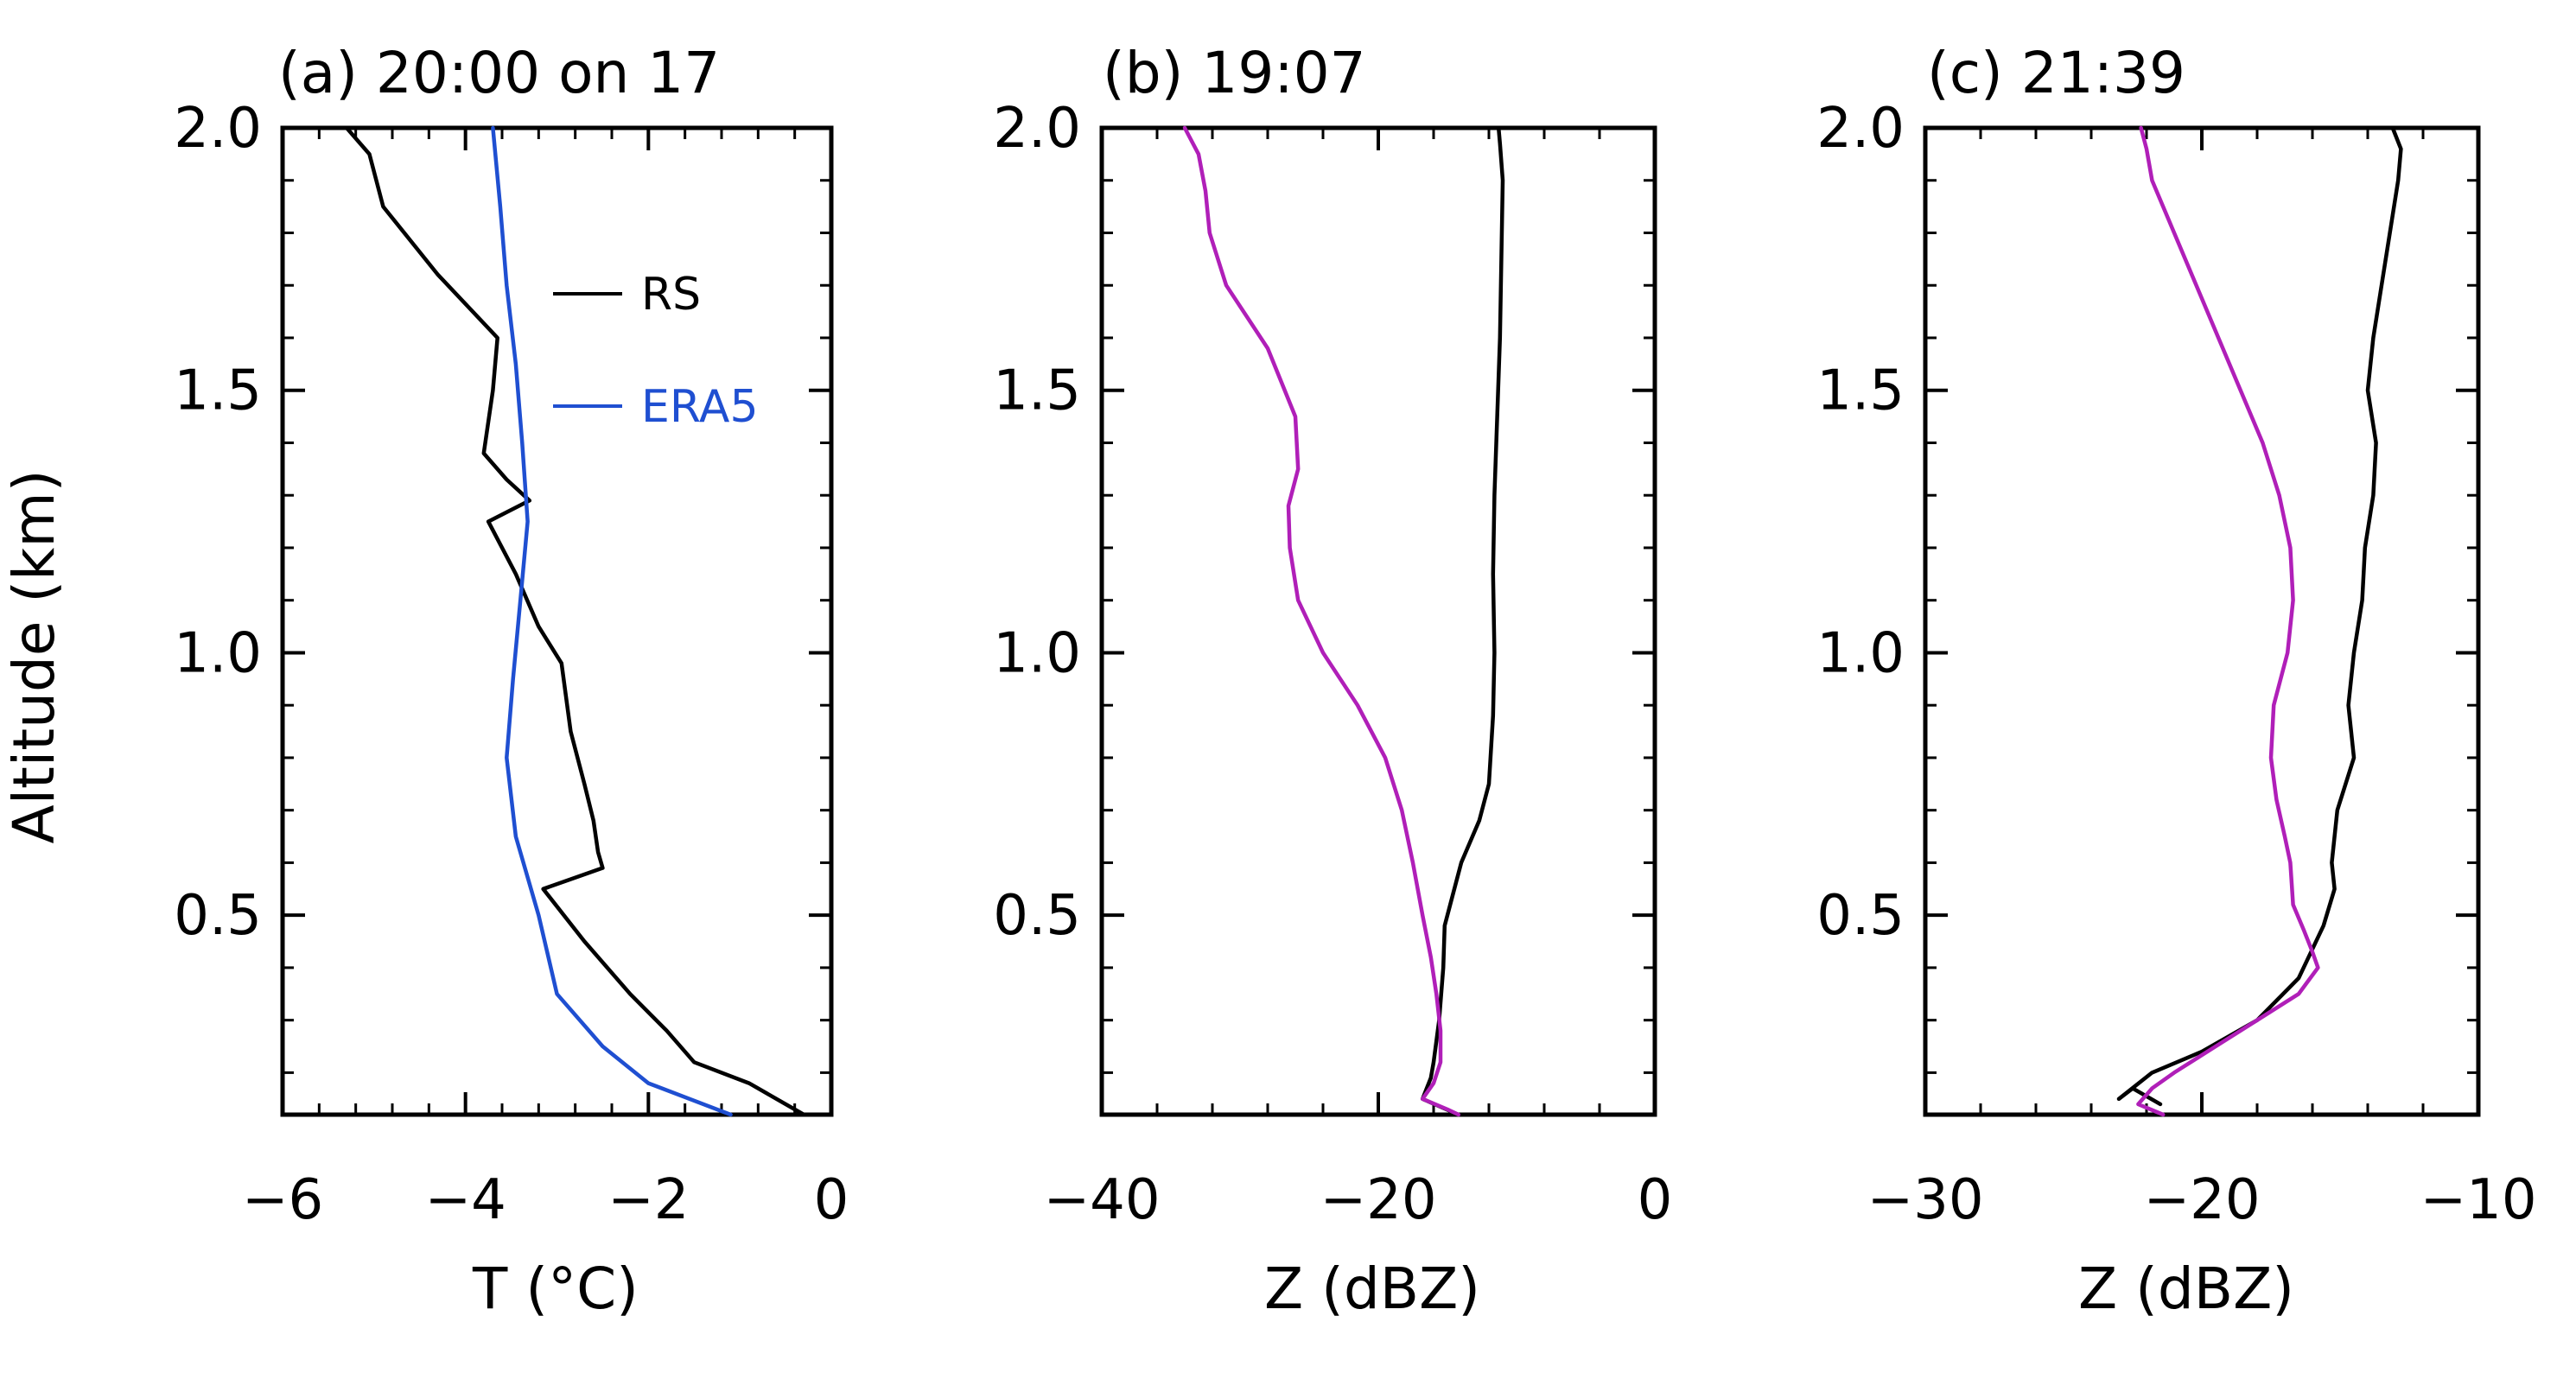  What do you see at coordinates (34, 657) in the screenshot?
I see `y-axis-label: Altitude (km)` at bounding box center [34, 657].